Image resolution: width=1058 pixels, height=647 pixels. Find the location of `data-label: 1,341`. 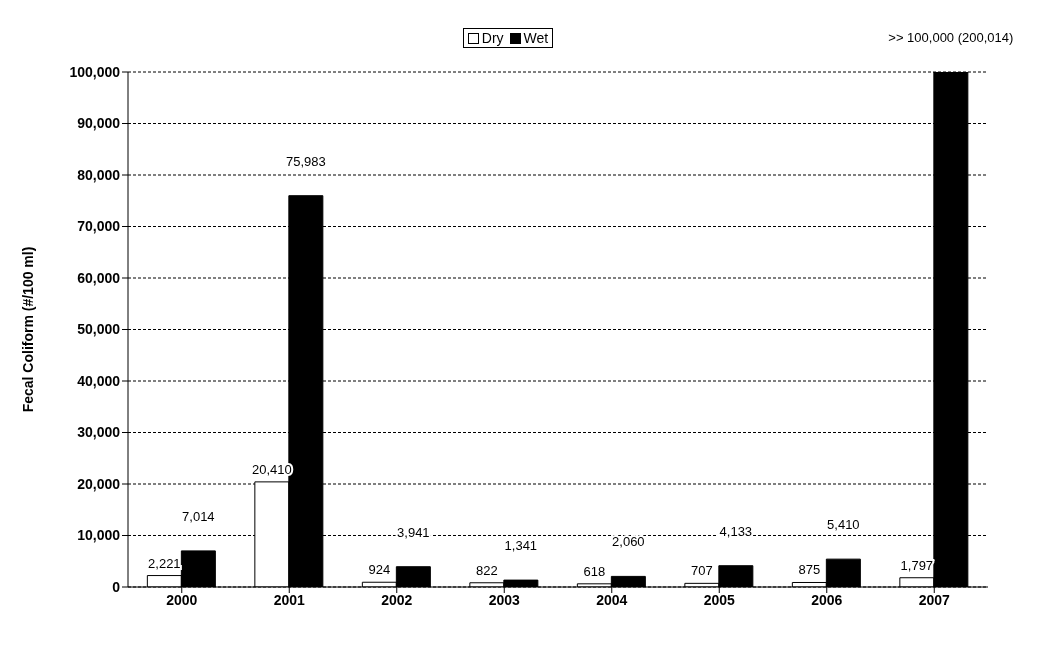

data-label: 1,341 is located at coordinates (521, 546).